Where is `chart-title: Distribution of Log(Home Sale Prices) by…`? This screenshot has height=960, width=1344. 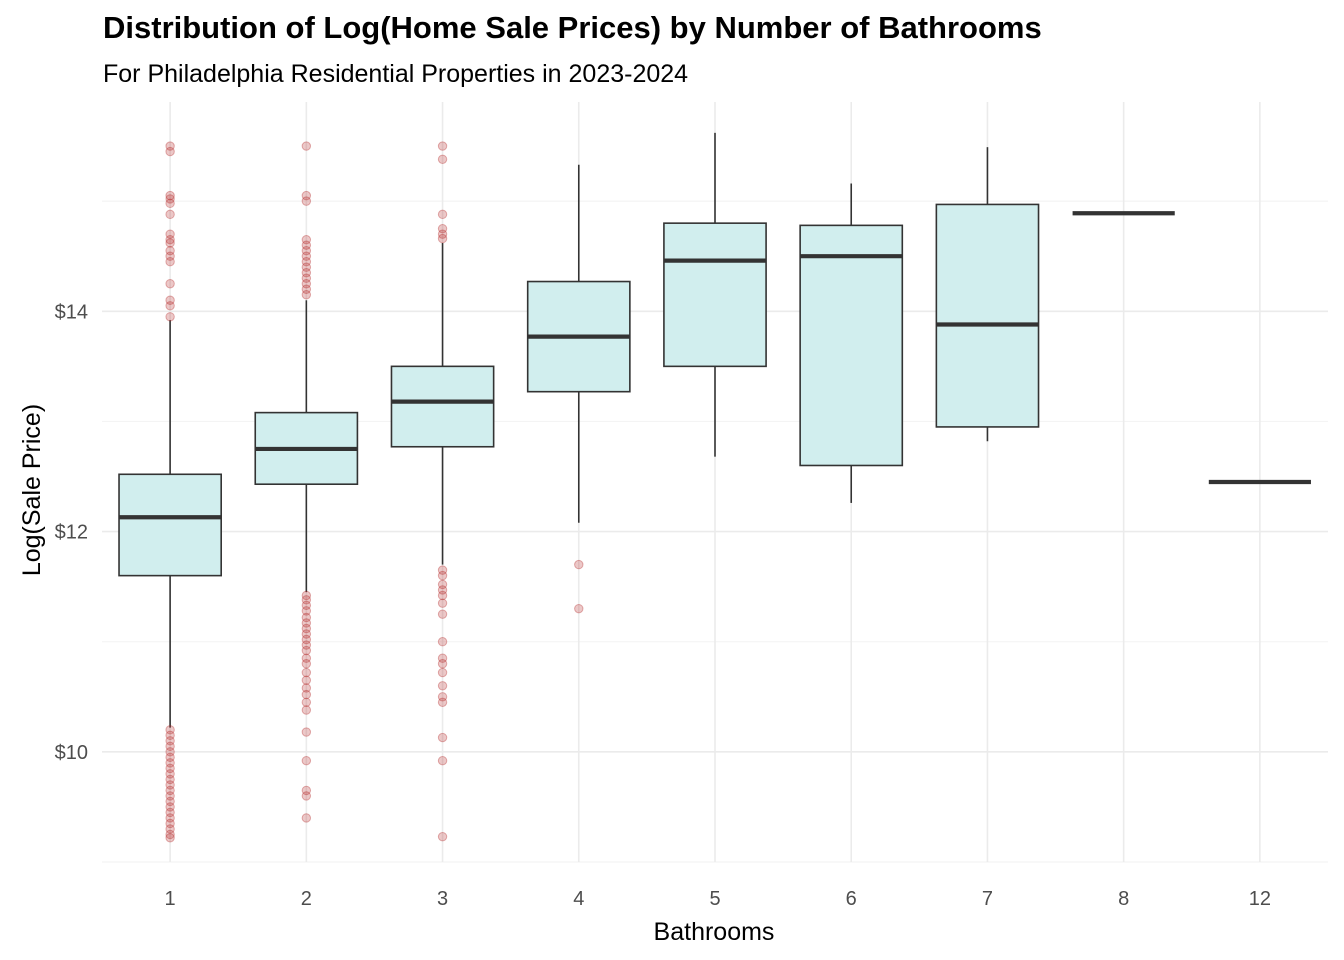
chart-title: Distribution of Log(Home Sale Prices) by… is located at coordinates (572, 27).